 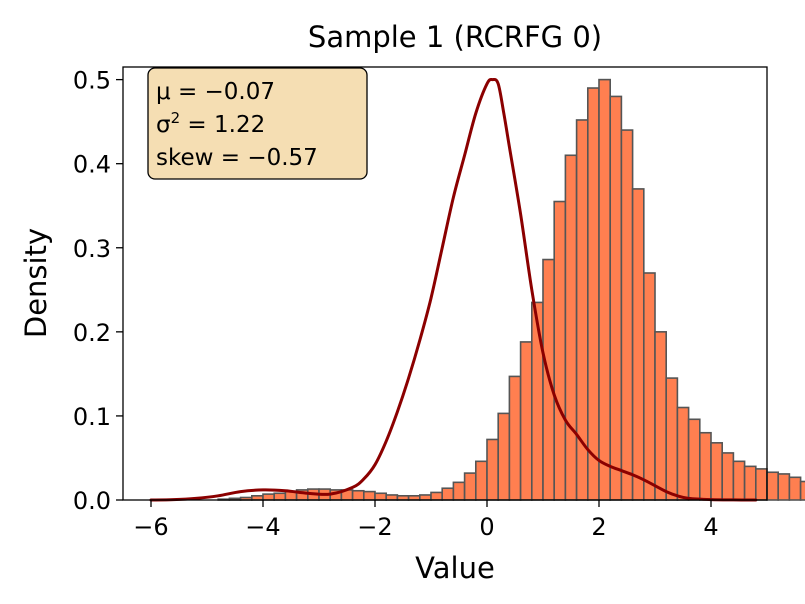 I want to click on stats-variance-exponent: 2, so click(x=176, y=118).